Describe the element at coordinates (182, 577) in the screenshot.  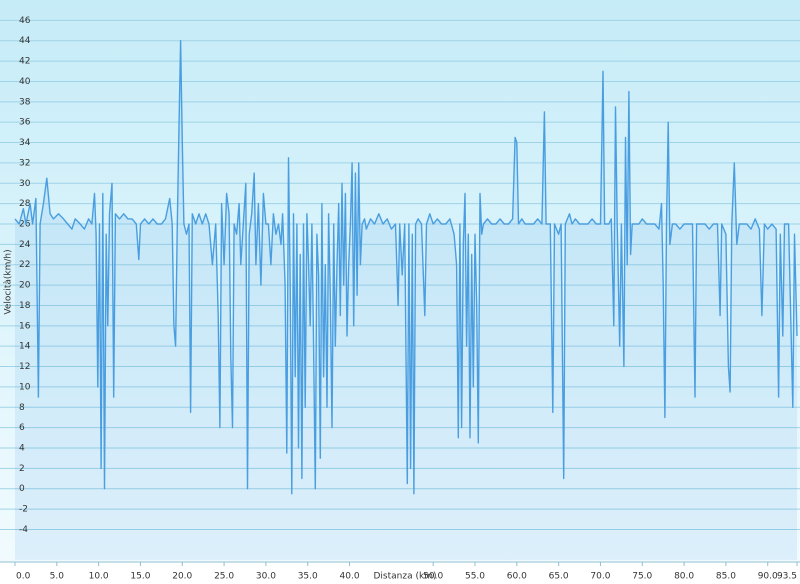
I see `x-tick-label: 20.0` at that location.